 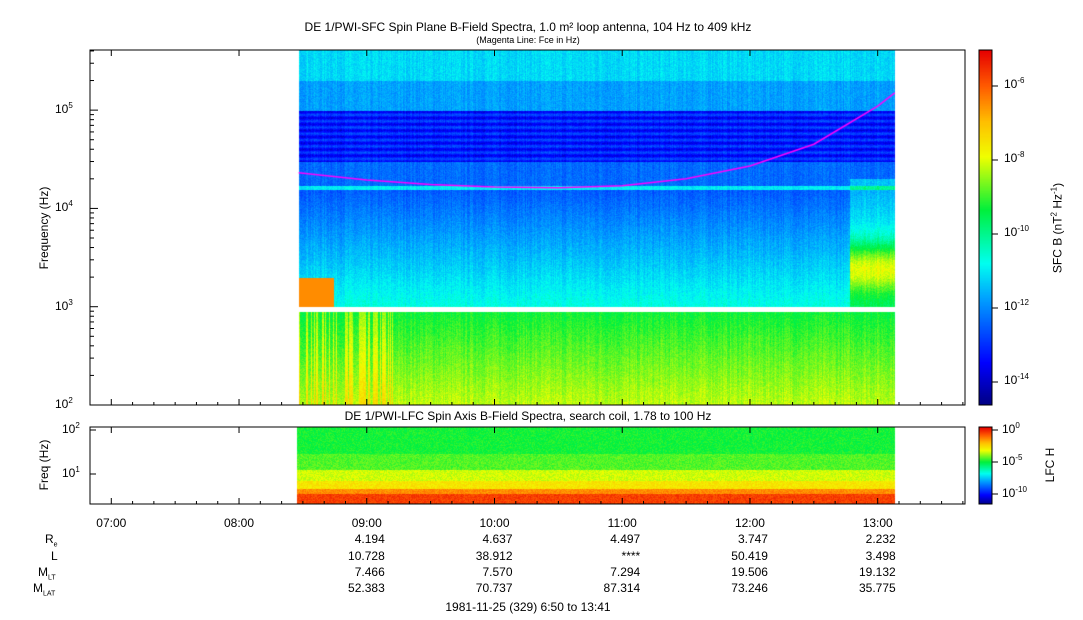 What do you see at coordinates (880, 539) in the screenshot?
I see `ephem-re-value: 2.232` at bounding box center [880, 539].